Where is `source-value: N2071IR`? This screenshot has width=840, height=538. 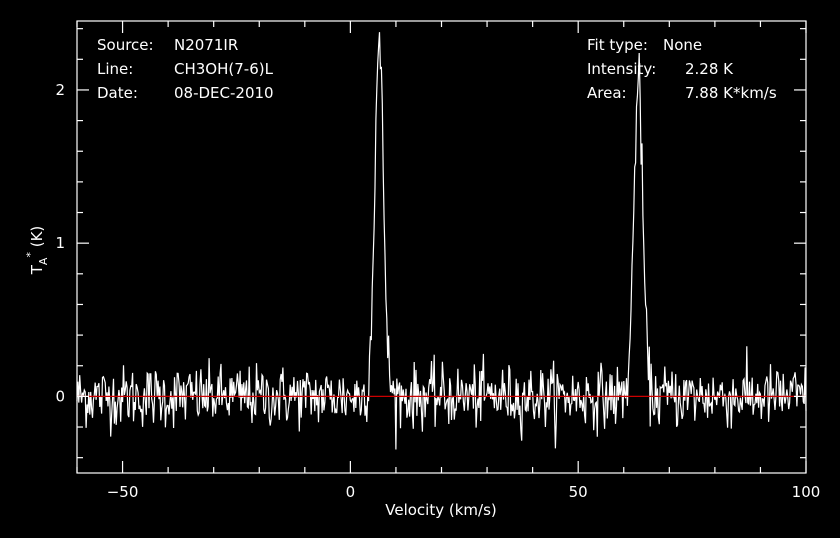 source-value: N2071IR is located at coordinates (206, 45).